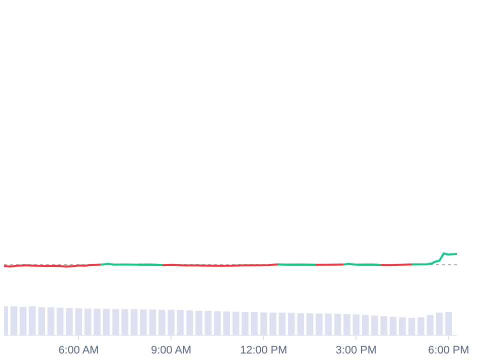  What do you see at coordinates (171, 350) in the screenshot?
I see `x-tick-label: 9:00 AM` at bounding box center [171, 350].